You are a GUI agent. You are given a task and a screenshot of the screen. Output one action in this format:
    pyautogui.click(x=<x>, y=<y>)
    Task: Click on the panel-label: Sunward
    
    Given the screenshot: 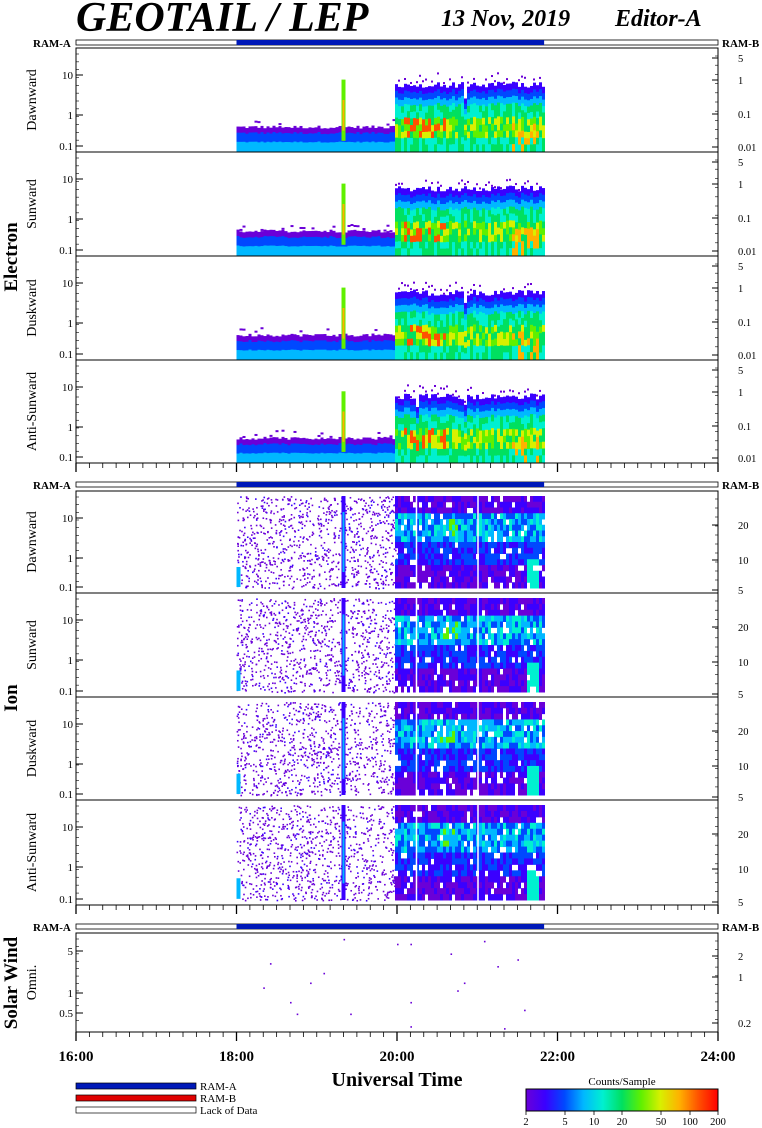 What is the action you would take?
    pyautogui.click(x=32, y=204)
    